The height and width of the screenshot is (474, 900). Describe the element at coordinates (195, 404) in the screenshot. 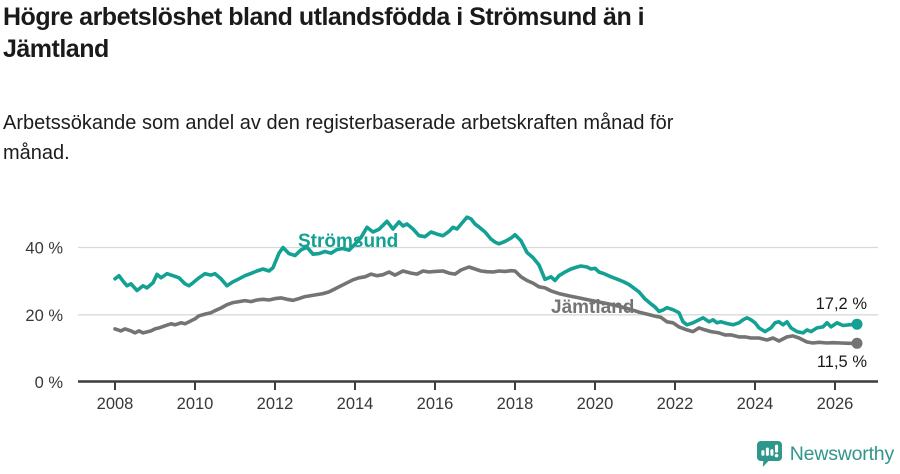

I see `x-axis-label: 2010` at that location.